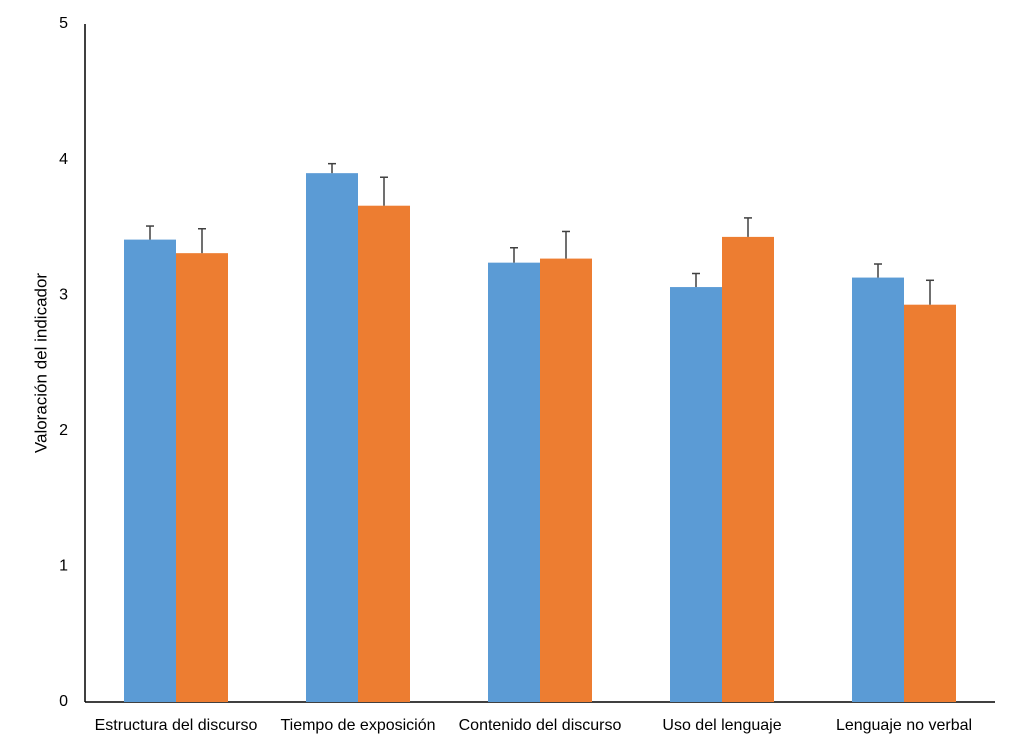 This screenshot has height=751, width=1018. Describe the element at coordinates (904, 725) in the screenshot. I see `x-tick-label: Lenguaje no verbal` at that location.